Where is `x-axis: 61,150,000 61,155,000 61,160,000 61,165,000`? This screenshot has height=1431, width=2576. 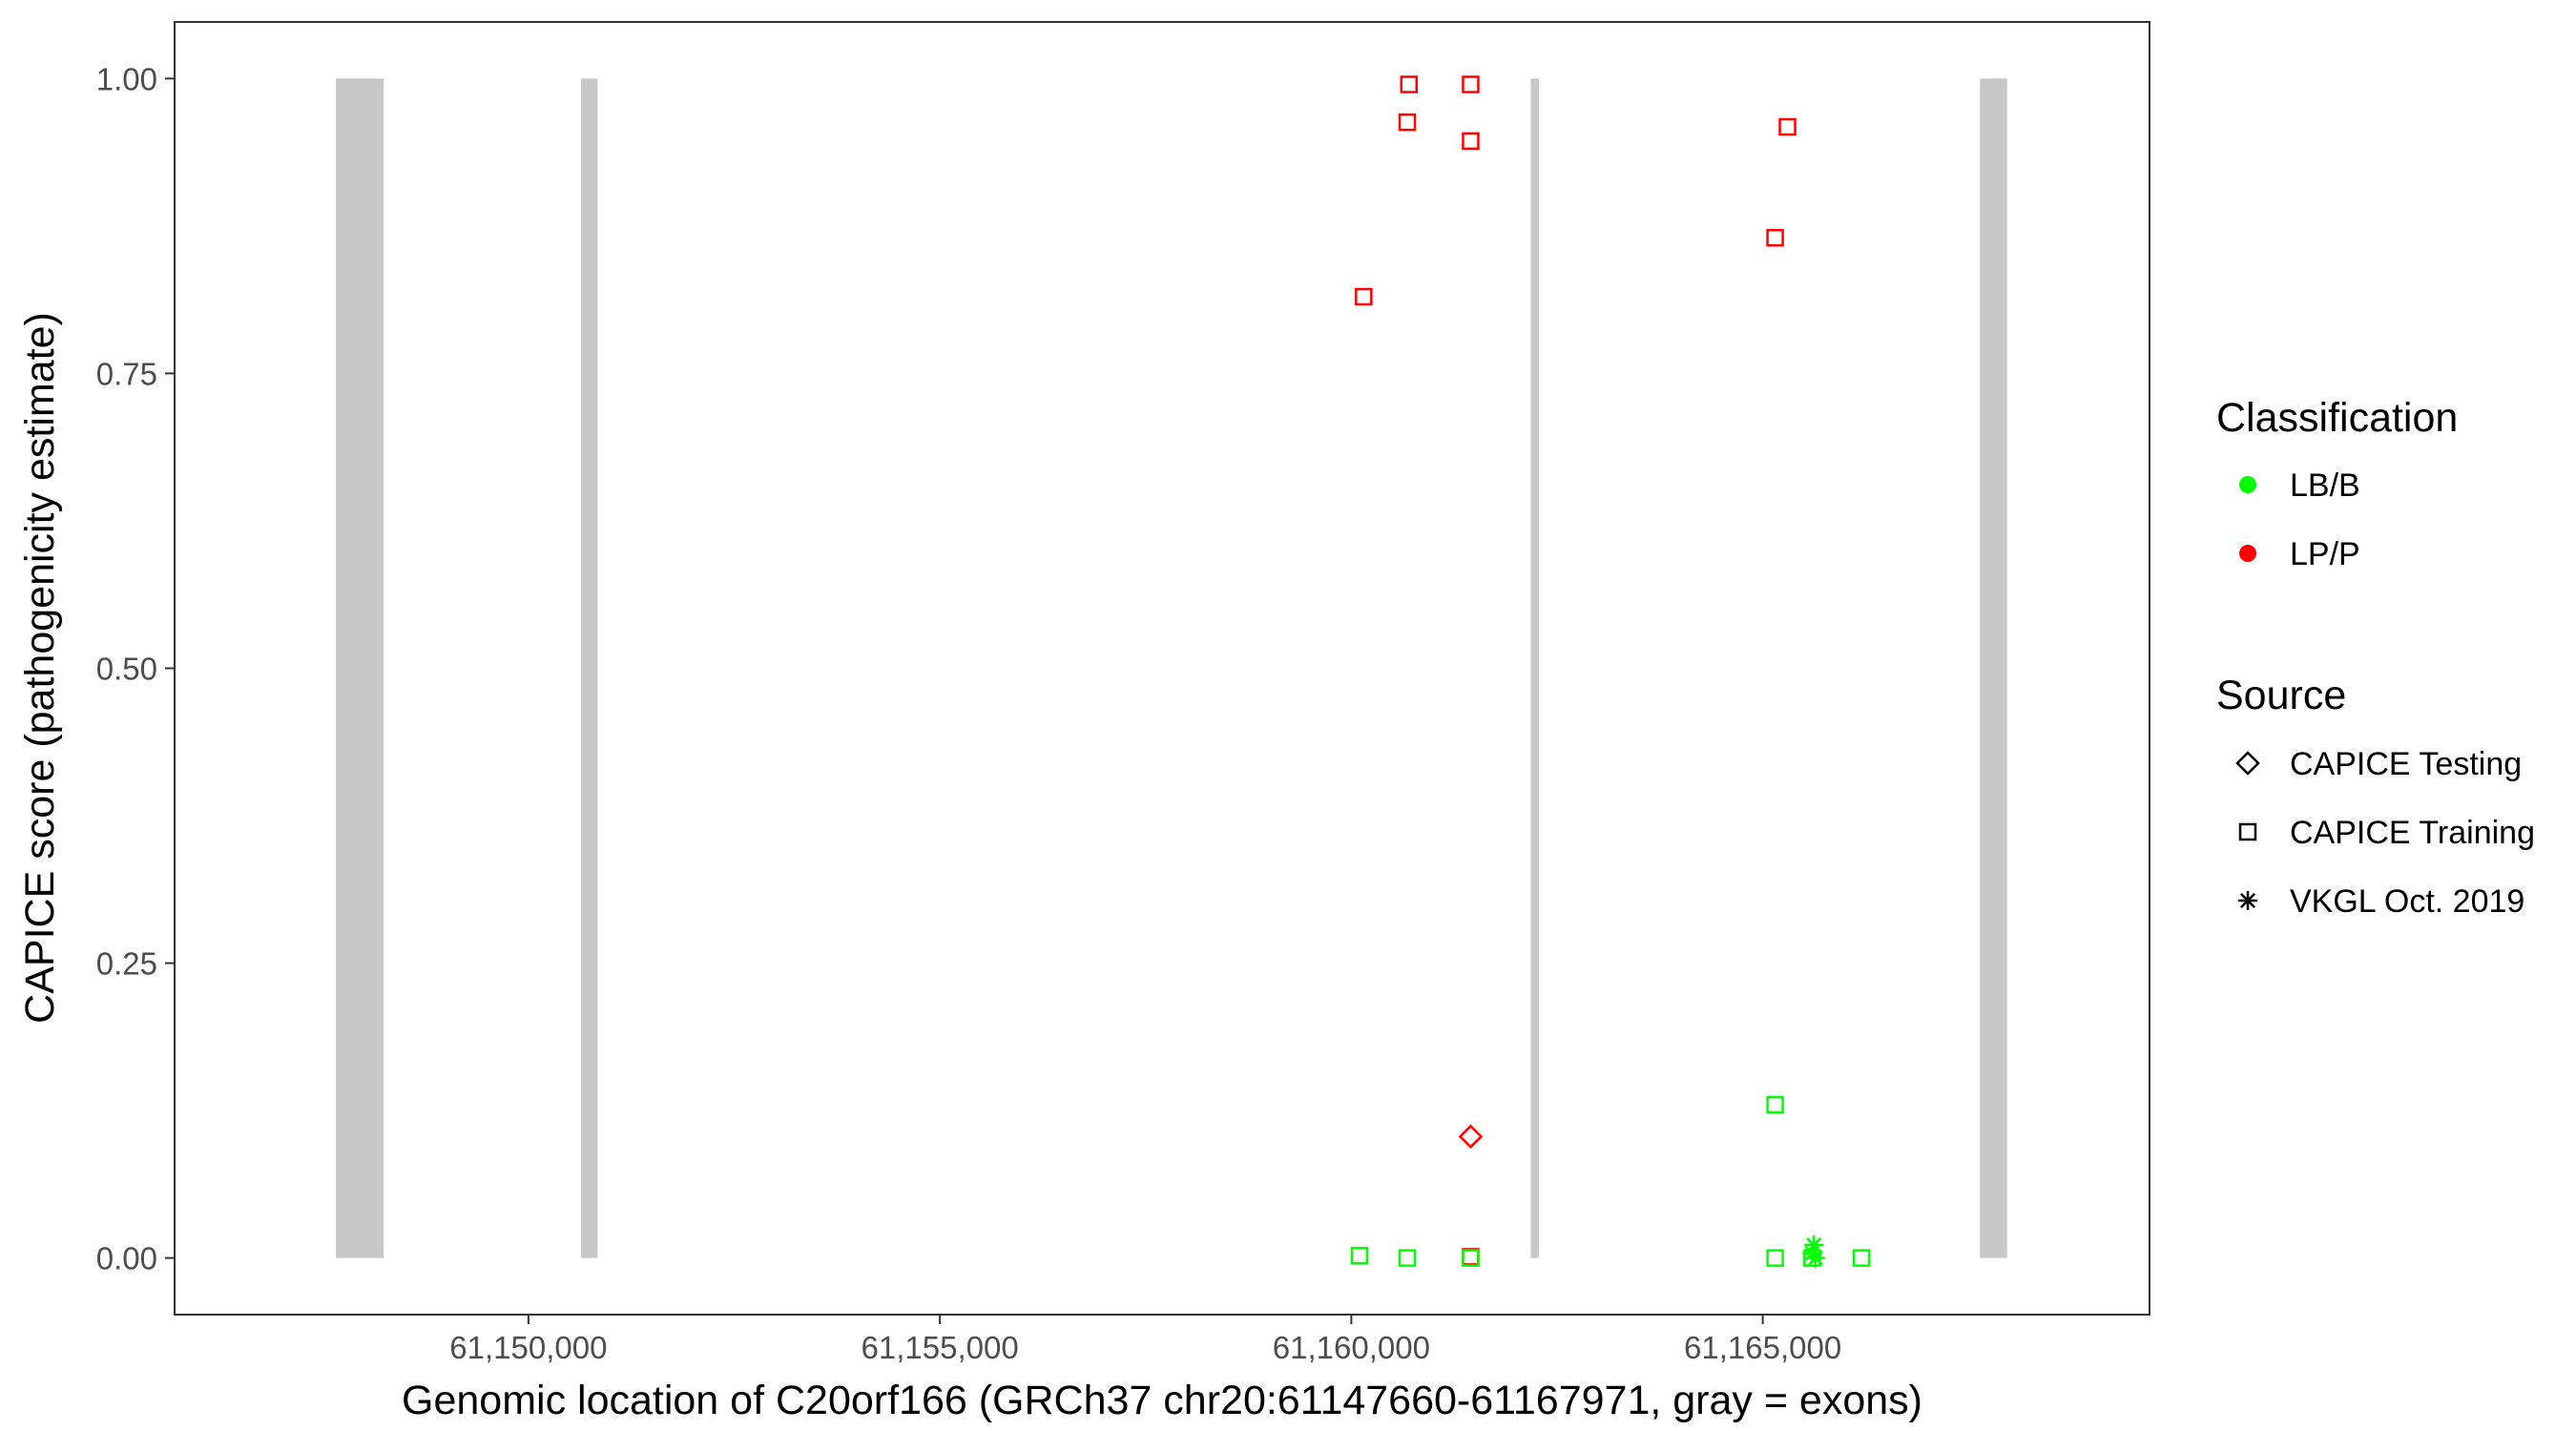 x-axis: 61,150,000 61,155,000 61,160,000 61,165,000 is located at coordinates (1145, 1340).